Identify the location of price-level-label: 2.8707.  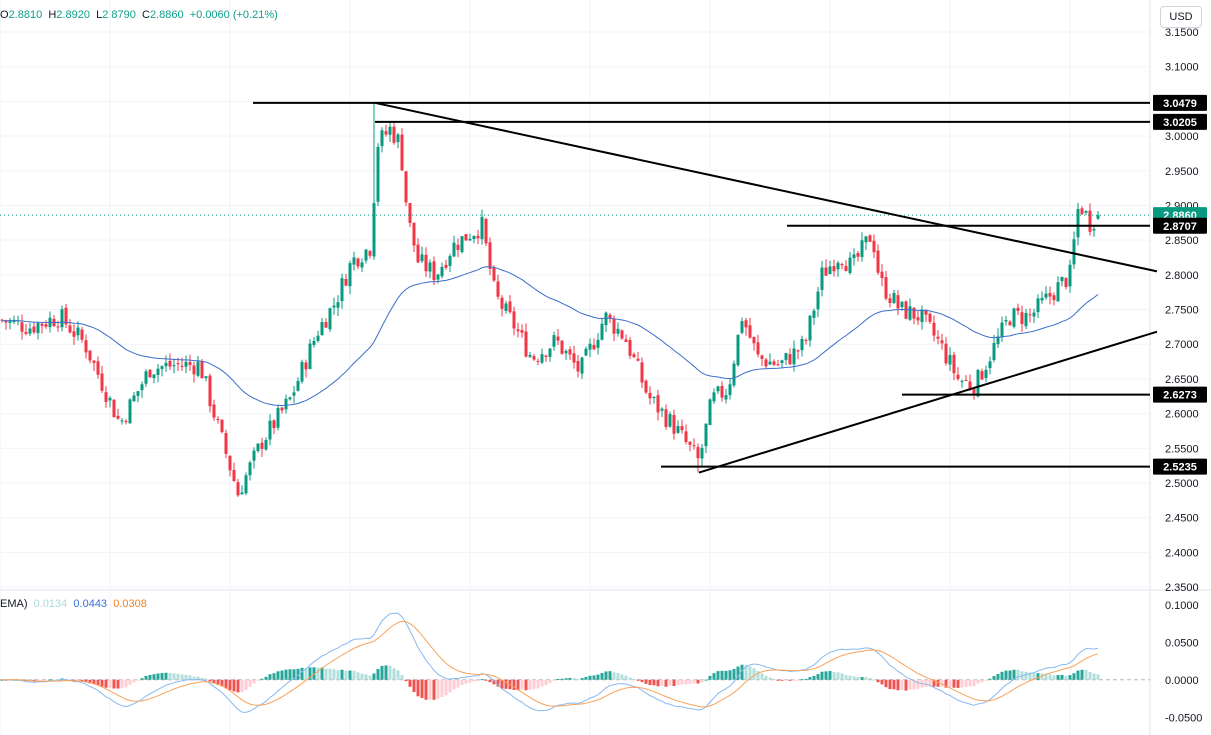
(1180, 227).